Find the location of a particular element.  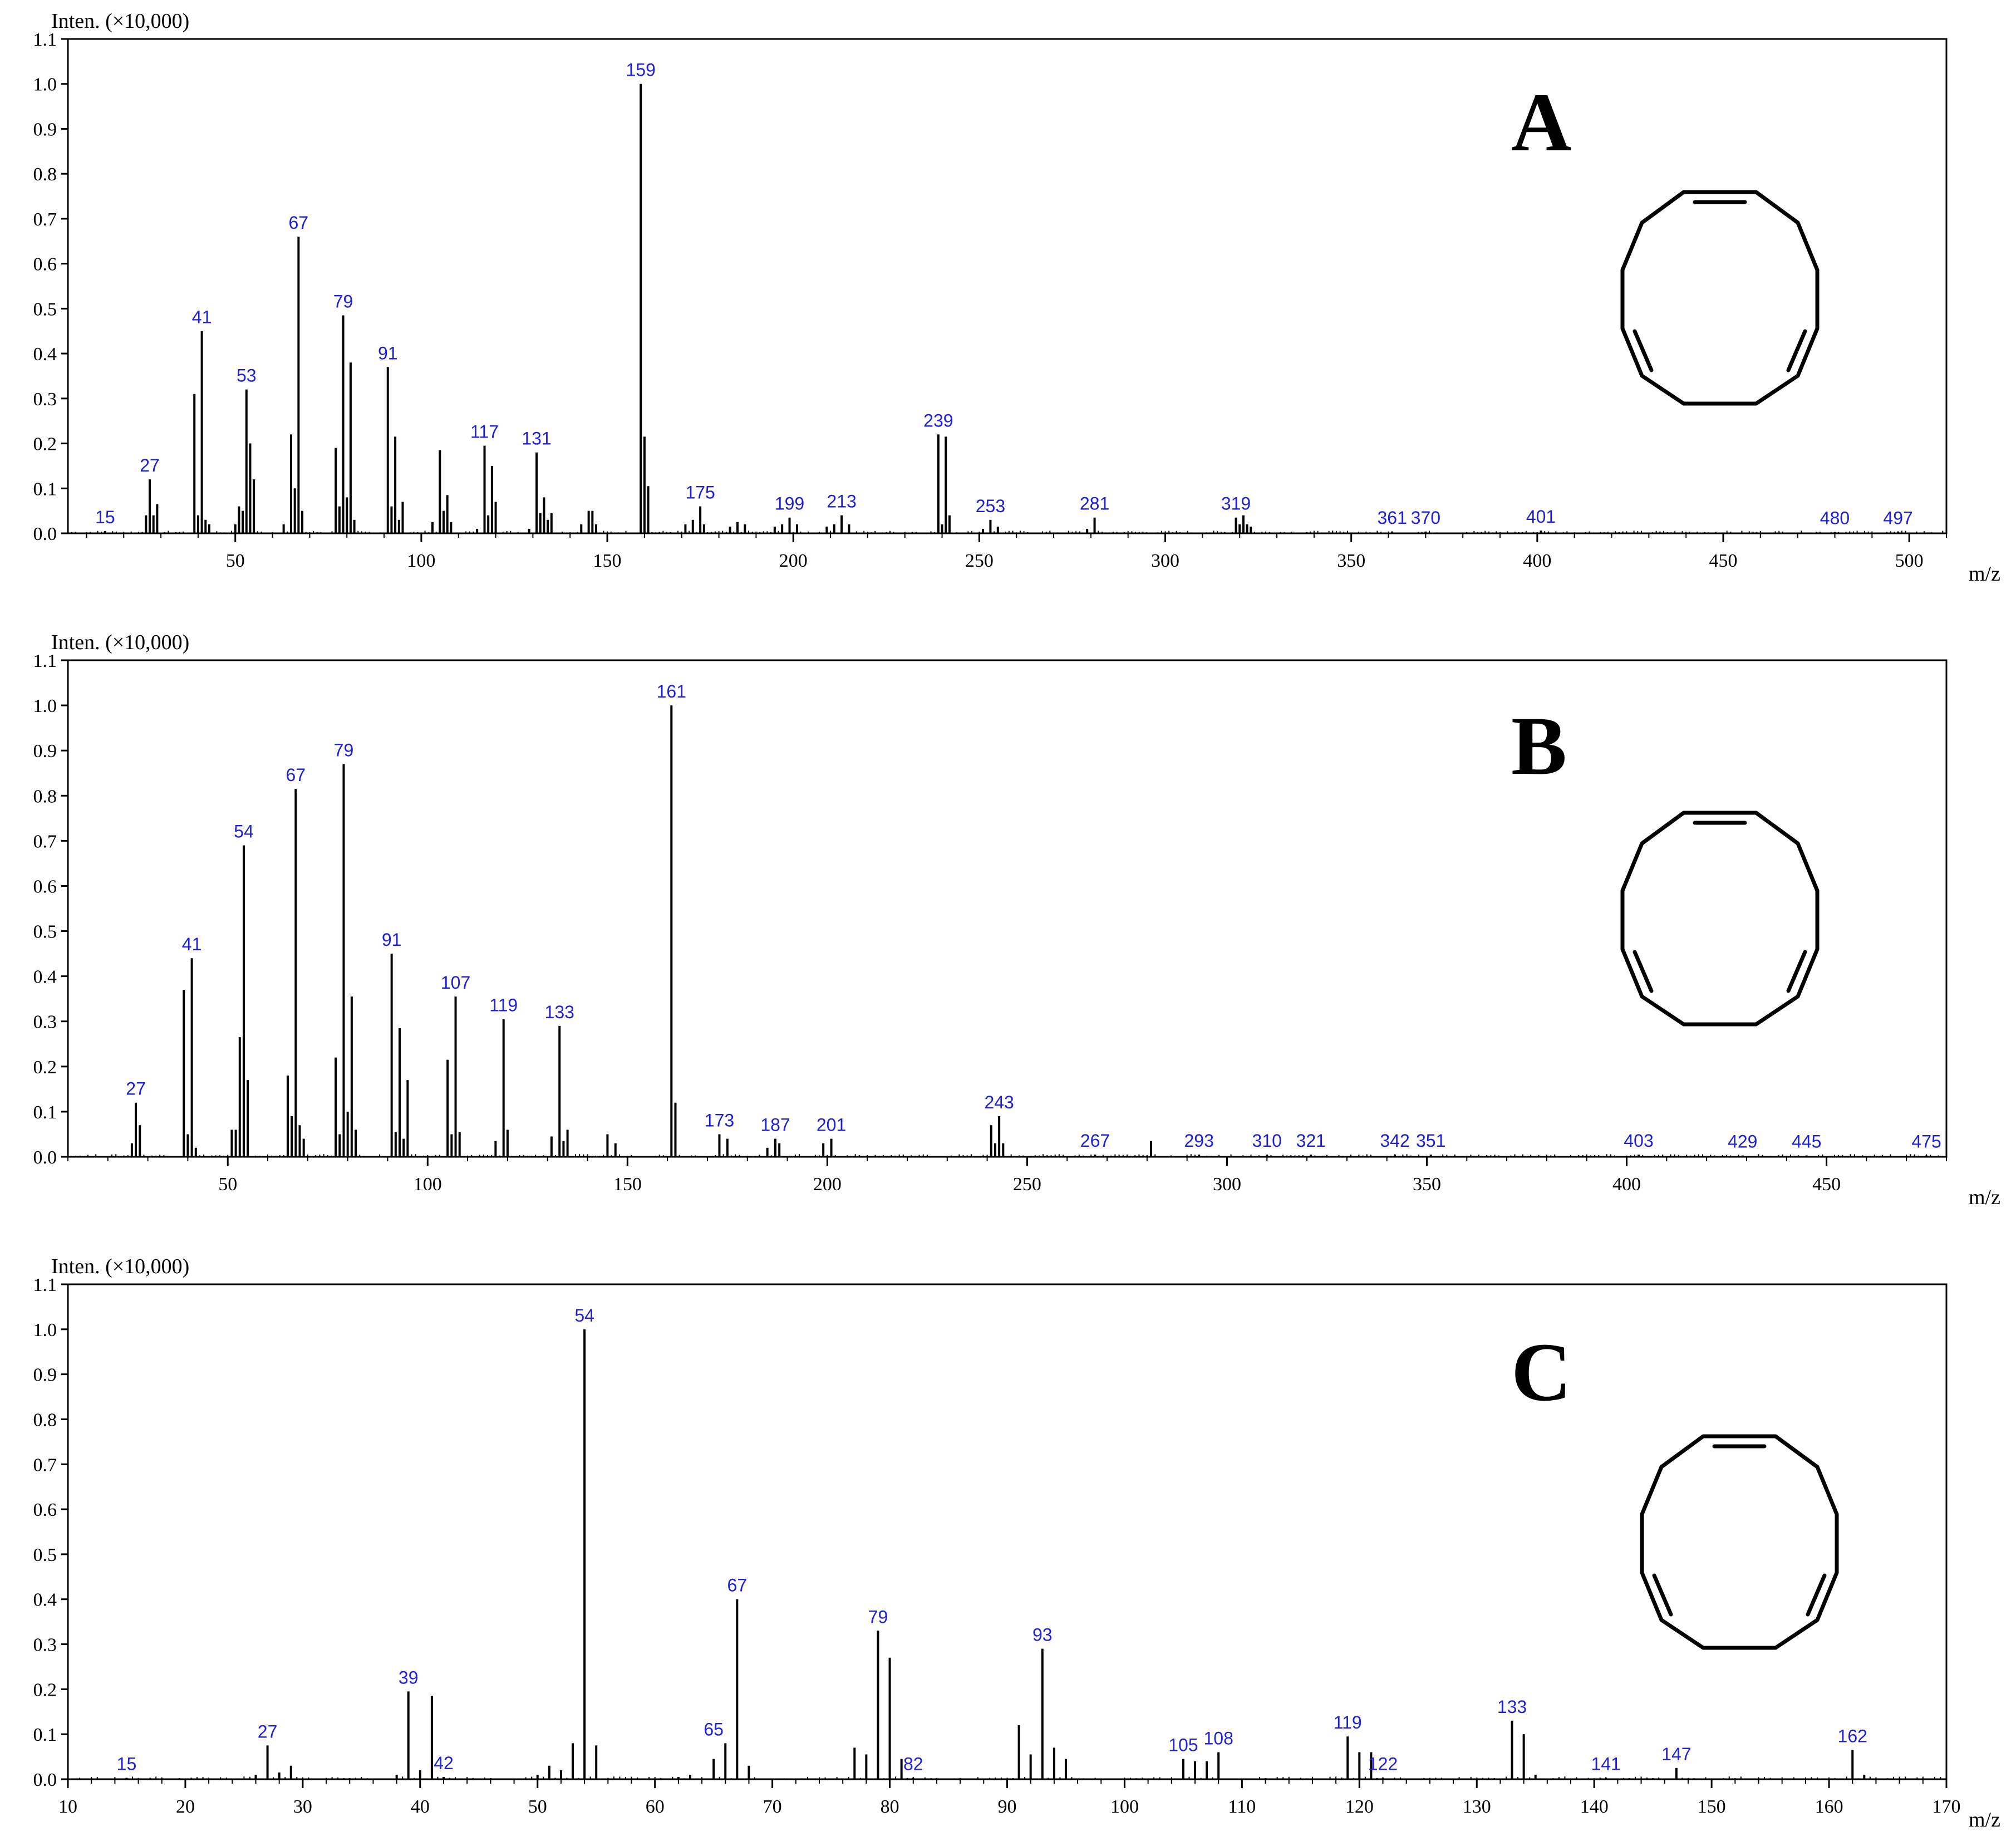

peak-label: 15 is located at coordinates (105, 517).